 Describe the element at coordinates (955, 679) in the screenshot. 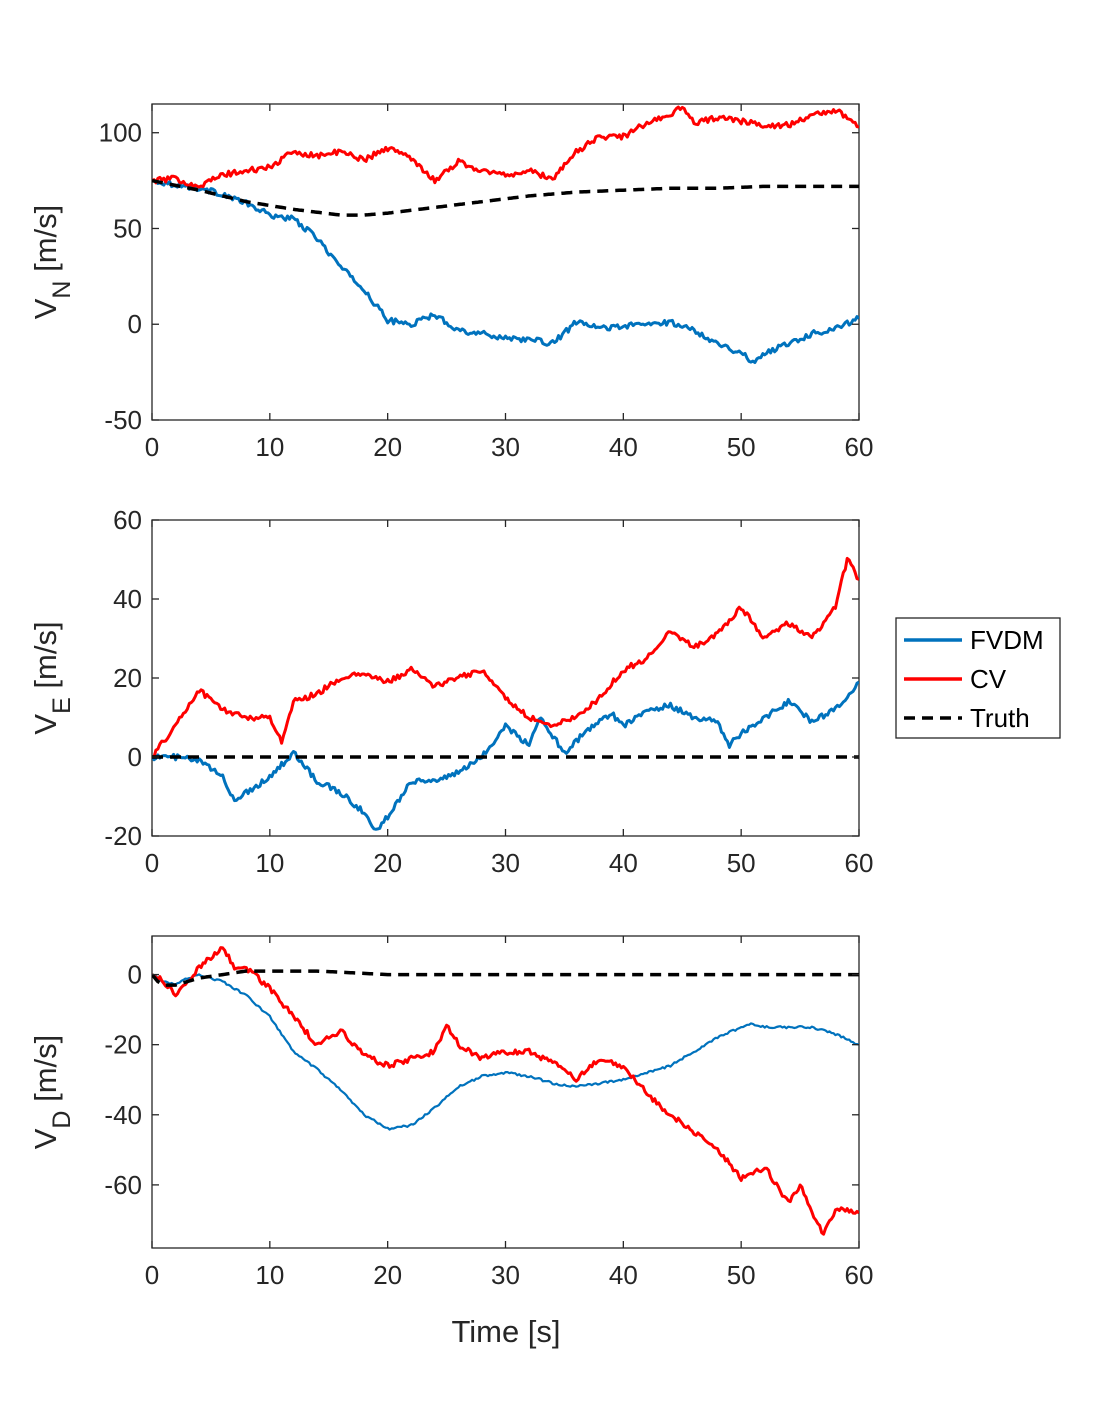

I see `legend-entry-cv: CV` at that location.